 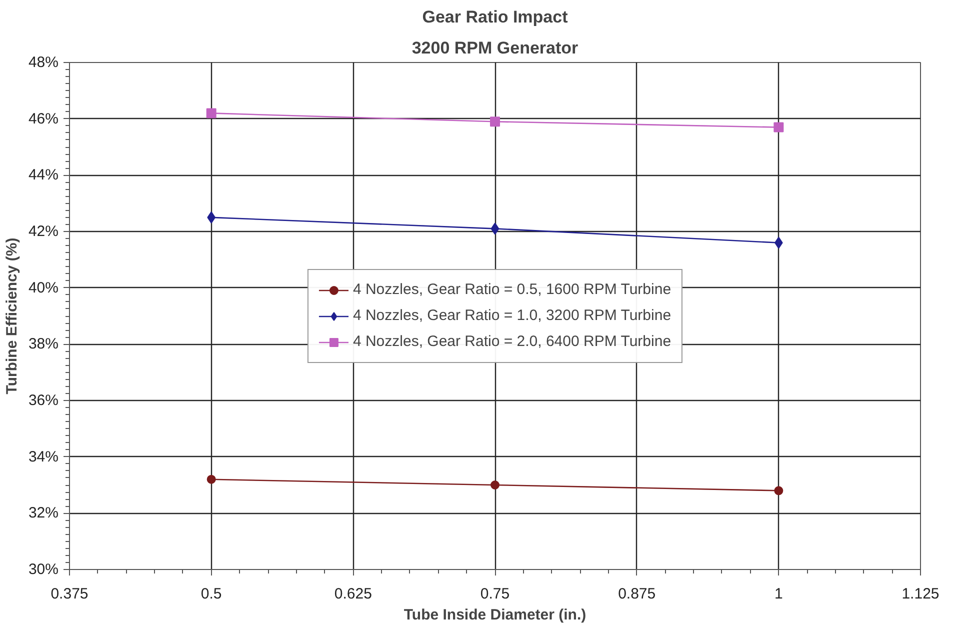 I want to click on x-axis-title: Tube Inside Diameter (in.), so click(x=495, y=615).